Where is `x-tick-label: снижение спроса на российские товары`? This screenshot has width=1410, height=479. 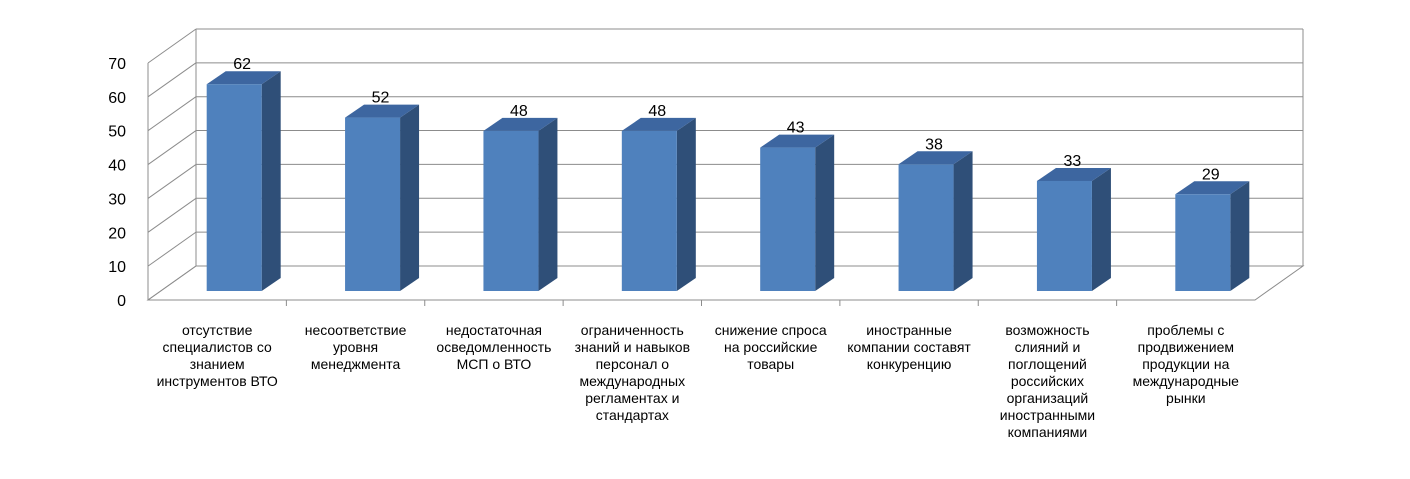 x-tick-label: снижение спроса на российские товары is located at coordinates (770, 347).